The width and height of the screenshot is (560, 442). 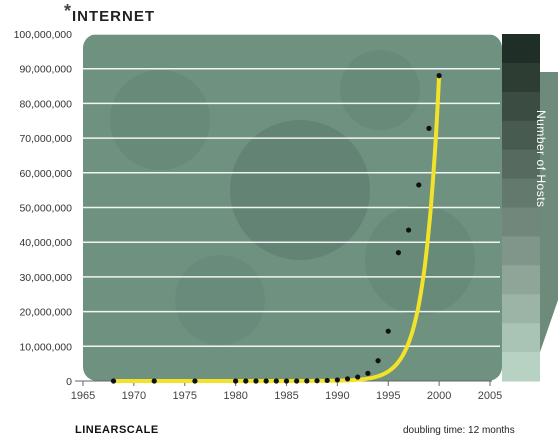 I want to click on y-tick-label: 70,000,000, so click(x=45, y=139).